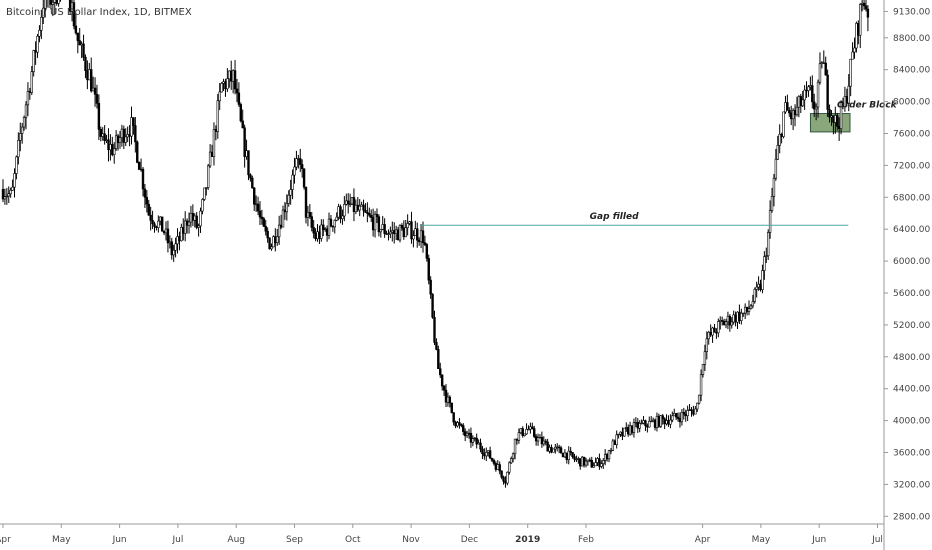  Describe the element at coordinates (911, 103) in the screenshot. I see `y-tick-label: 8000.00` at that location.